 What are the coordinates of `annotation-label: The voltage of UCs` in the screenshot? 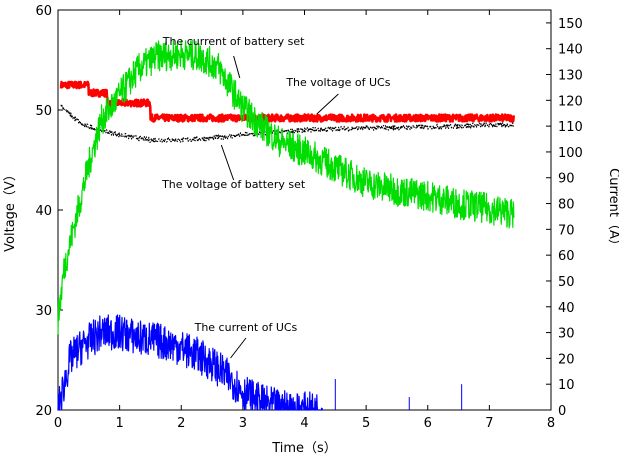 It's located at (337, 82).